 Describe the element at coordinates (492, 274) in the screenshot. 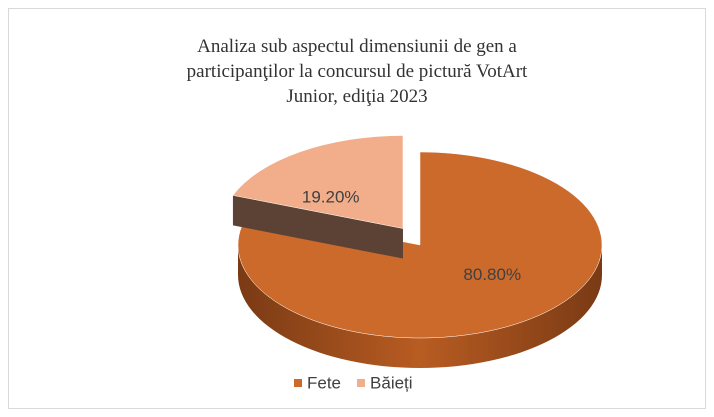

I see `data-label: 80.80%` at that location.